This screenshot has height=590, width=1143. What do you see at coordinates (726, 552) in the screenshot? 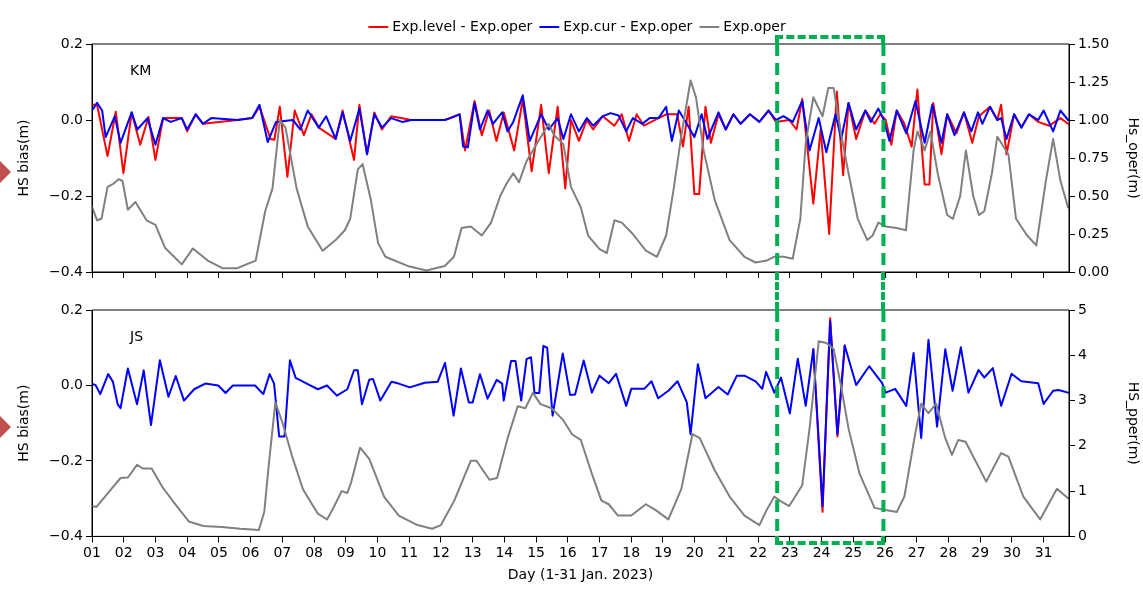
I see `x-tick-label: 21` at bounding box center [726, 552].